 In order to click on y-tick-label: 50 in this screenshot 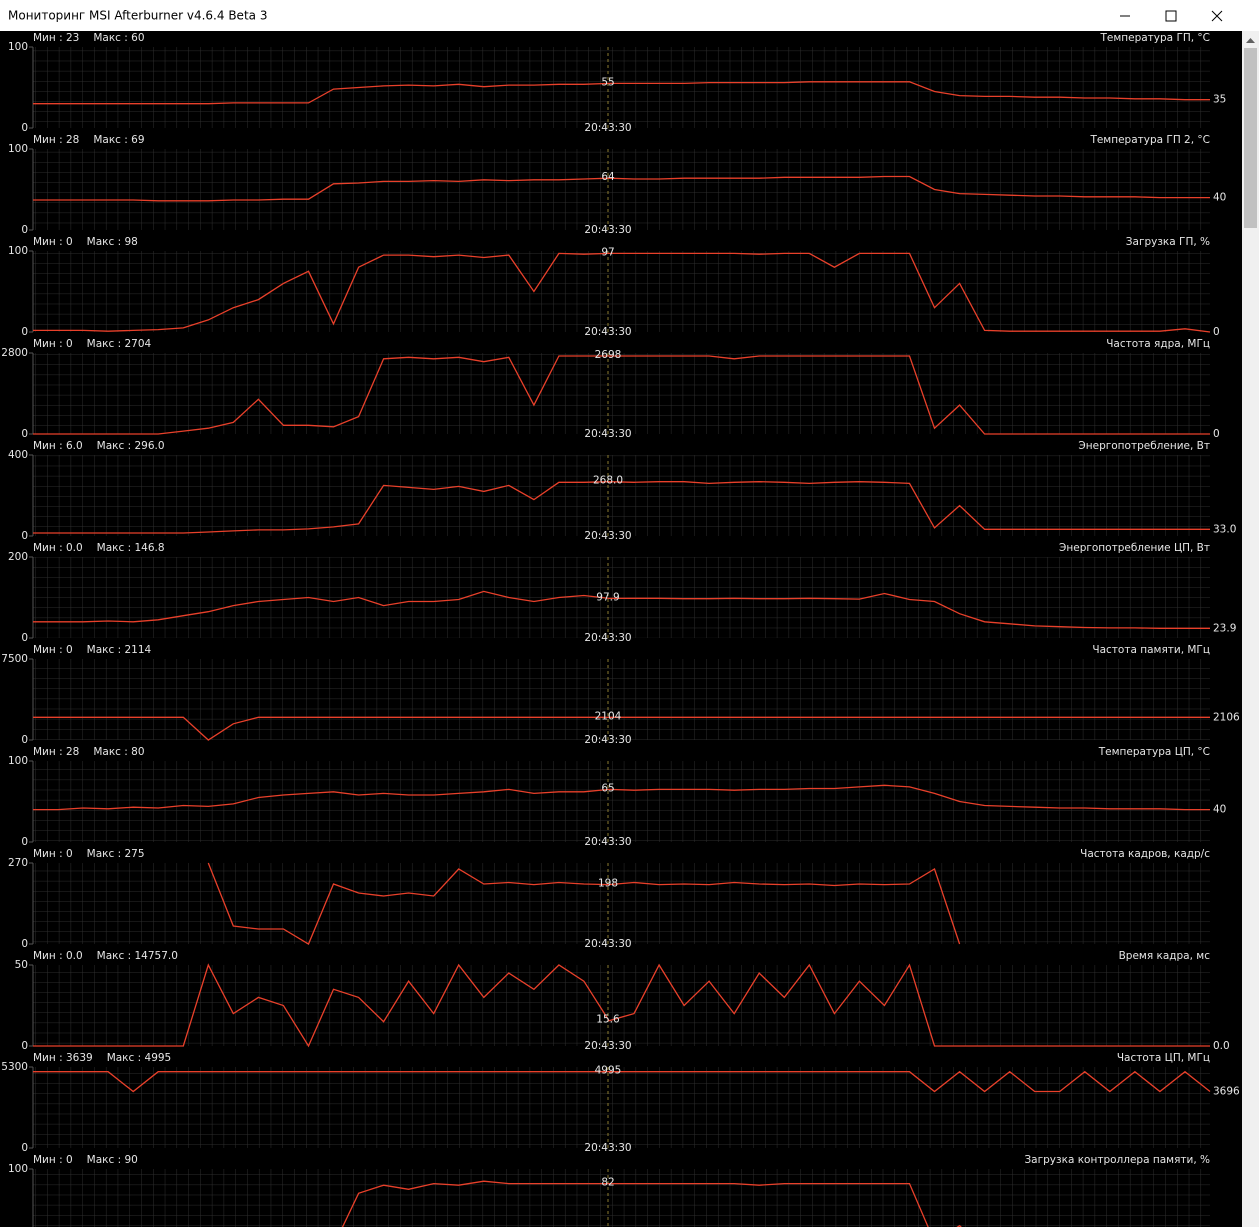, I will do `click(21, 965)`.